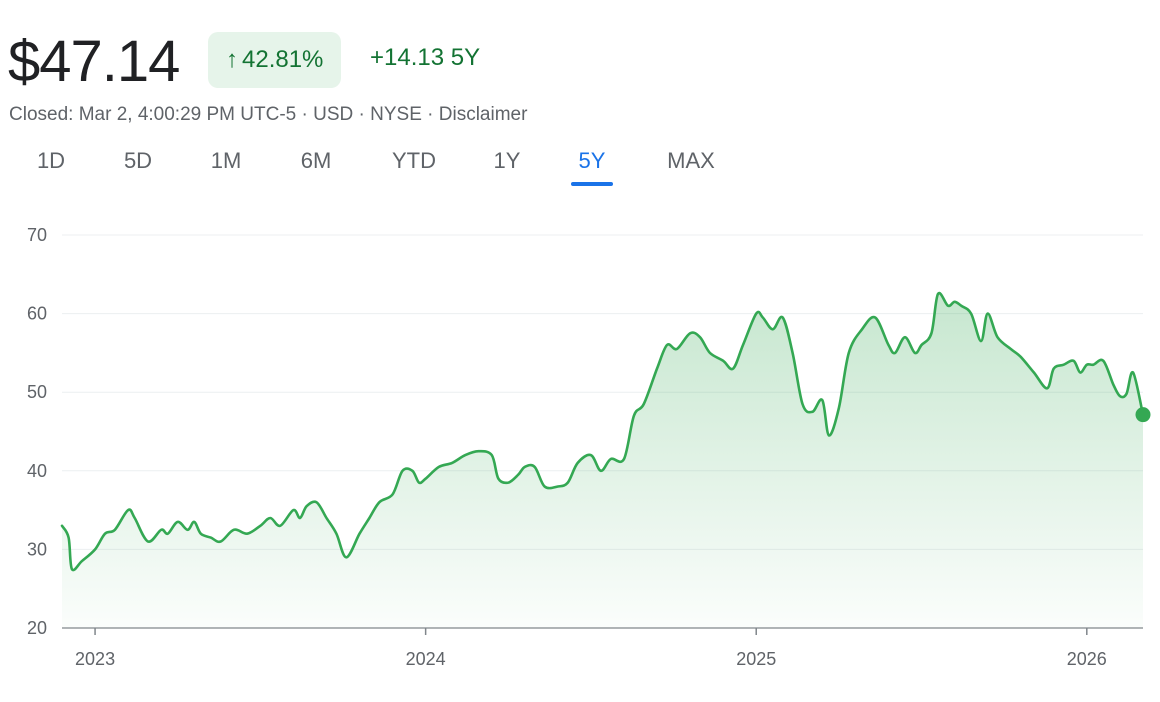 The height and width of the screenshot is (702, 1160). What do you see at coordinates (691, 160) in the screenshot?
I see `tab-max: MAX` at bounding box center [691, 160].